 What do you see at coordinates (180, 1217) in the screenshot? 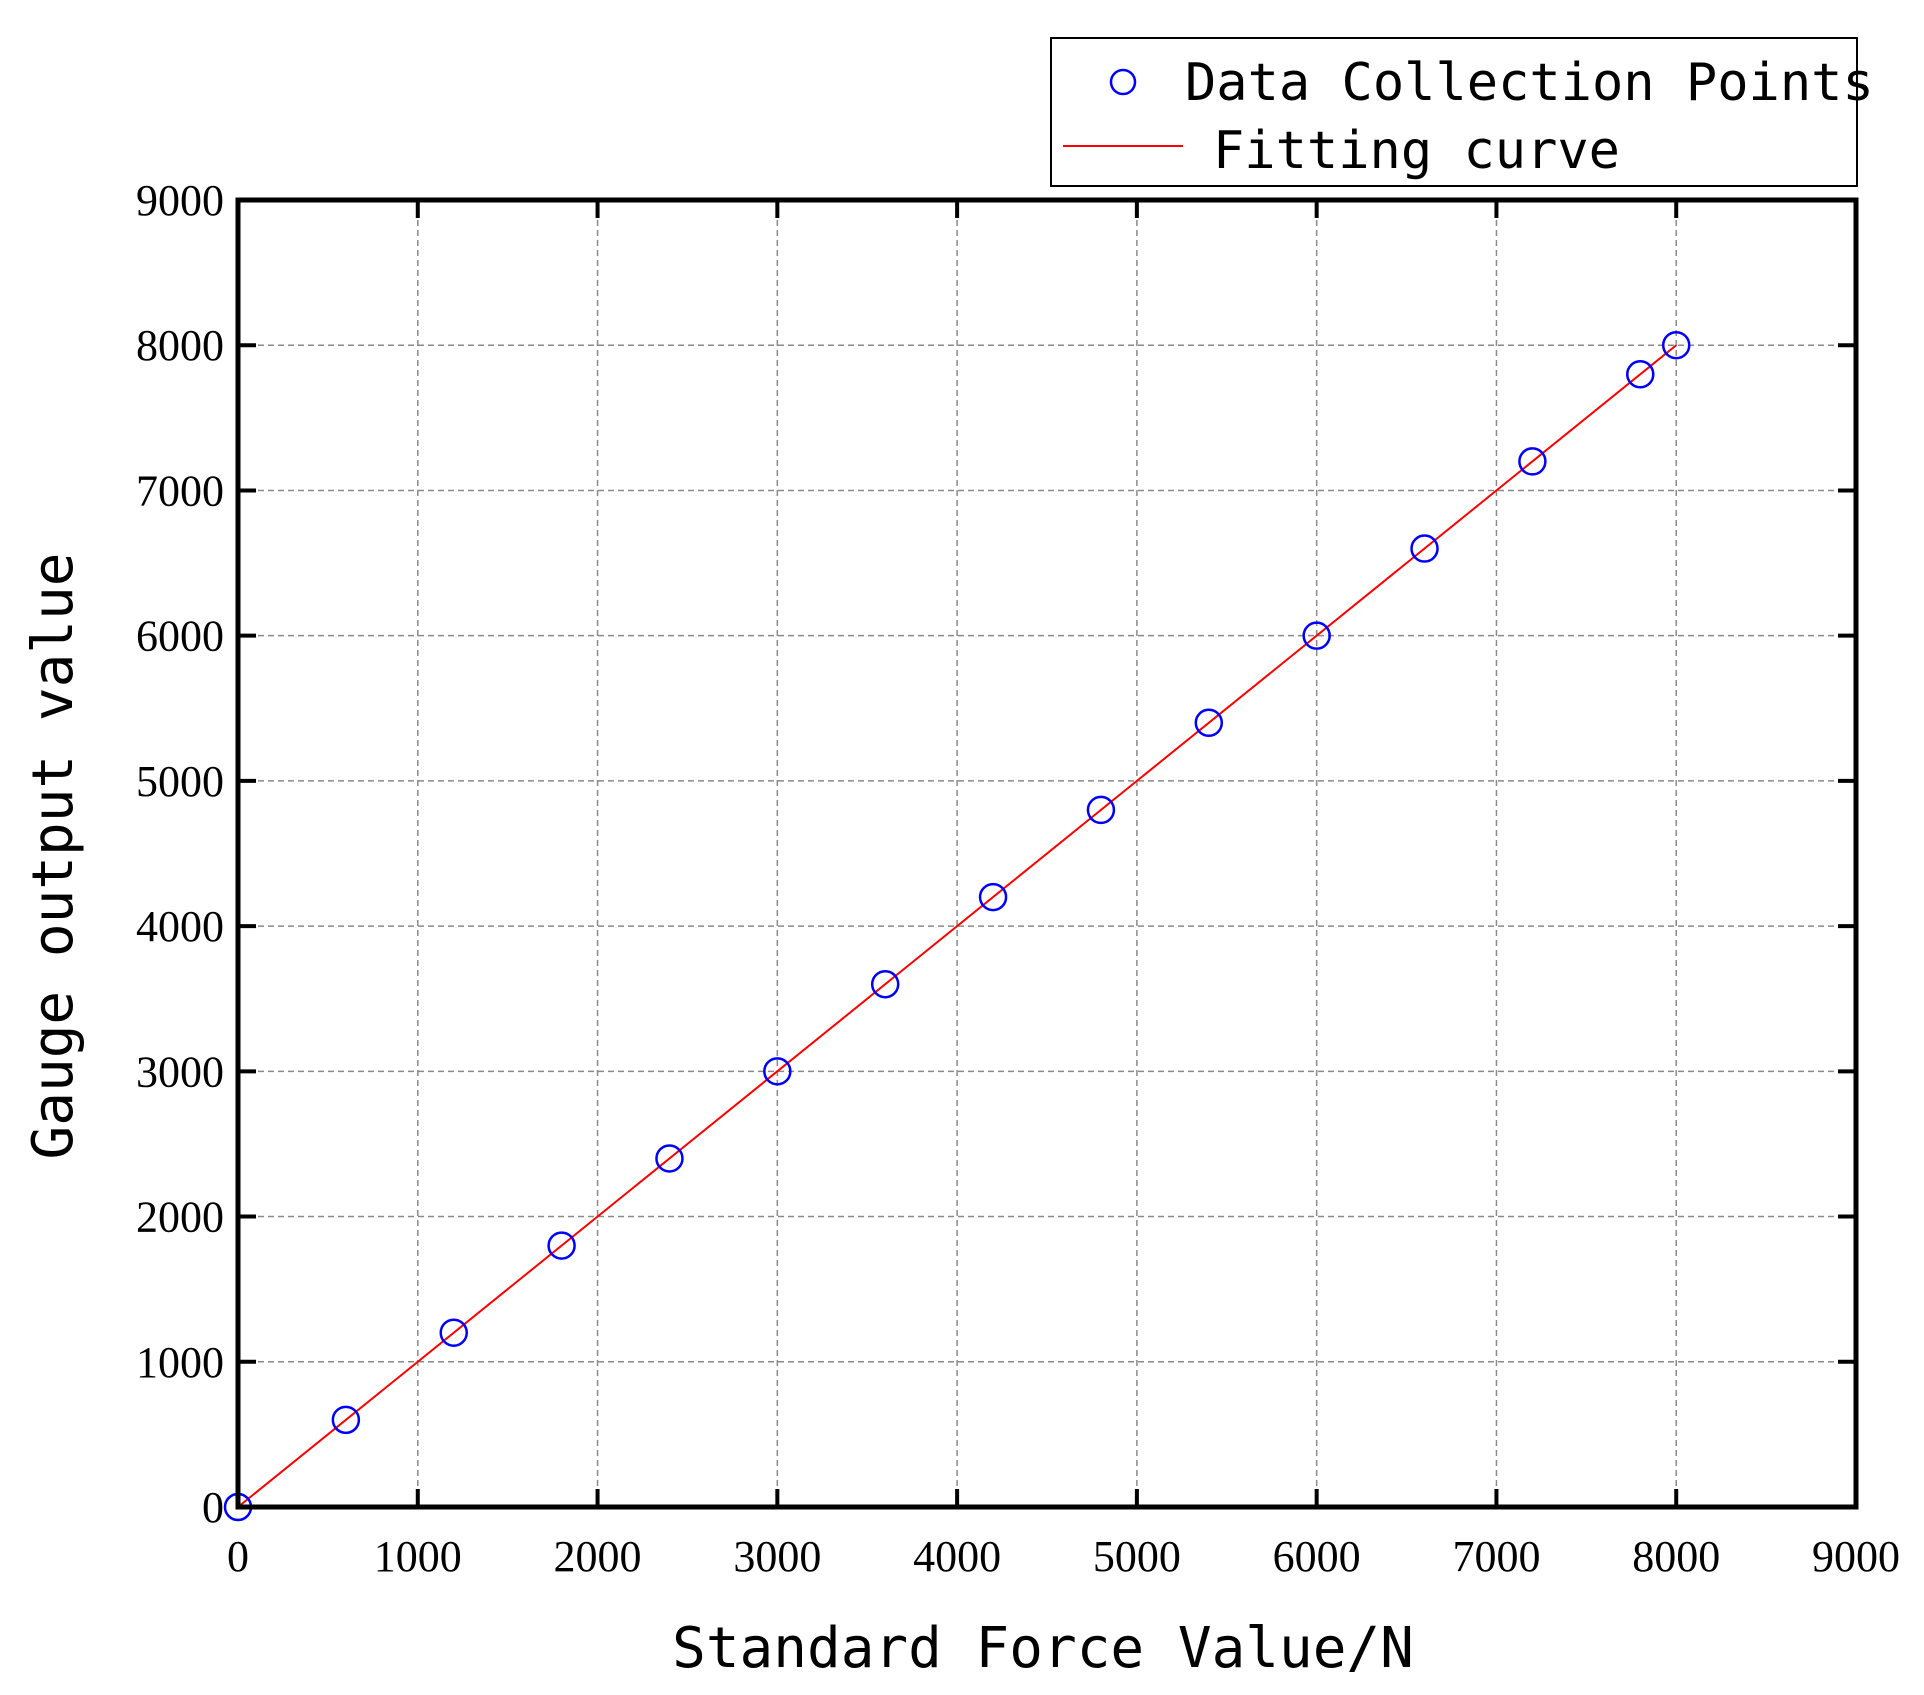
I see `y-tick-label: 2000` at bounding box center [180, 1217].